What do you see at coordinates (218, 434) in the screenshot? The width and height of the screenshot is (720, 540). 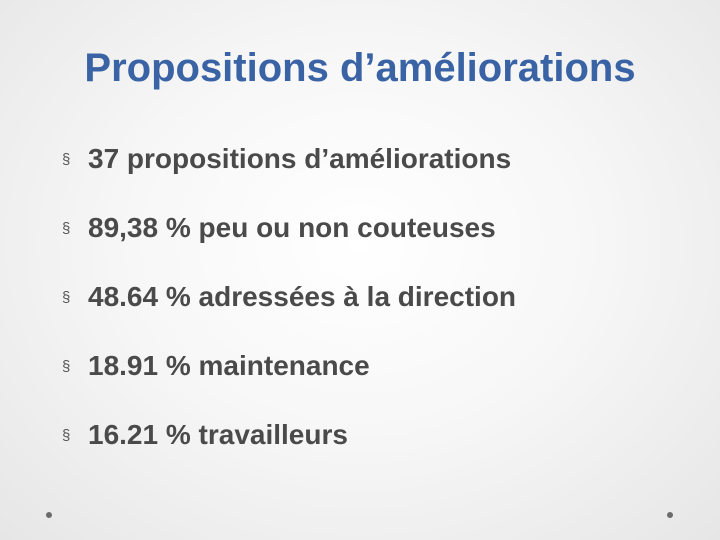 I see `bullet-text: 16.21 % travailleurs` at bounding box center [218, 434].